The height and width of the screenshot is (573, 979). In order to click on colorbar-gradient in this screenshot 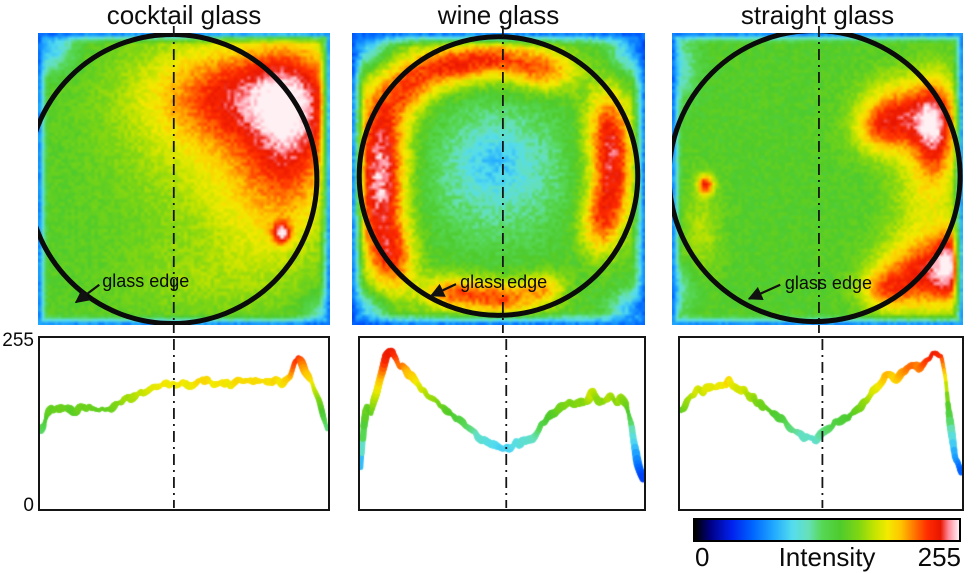, I will do `click(827, 530)`.